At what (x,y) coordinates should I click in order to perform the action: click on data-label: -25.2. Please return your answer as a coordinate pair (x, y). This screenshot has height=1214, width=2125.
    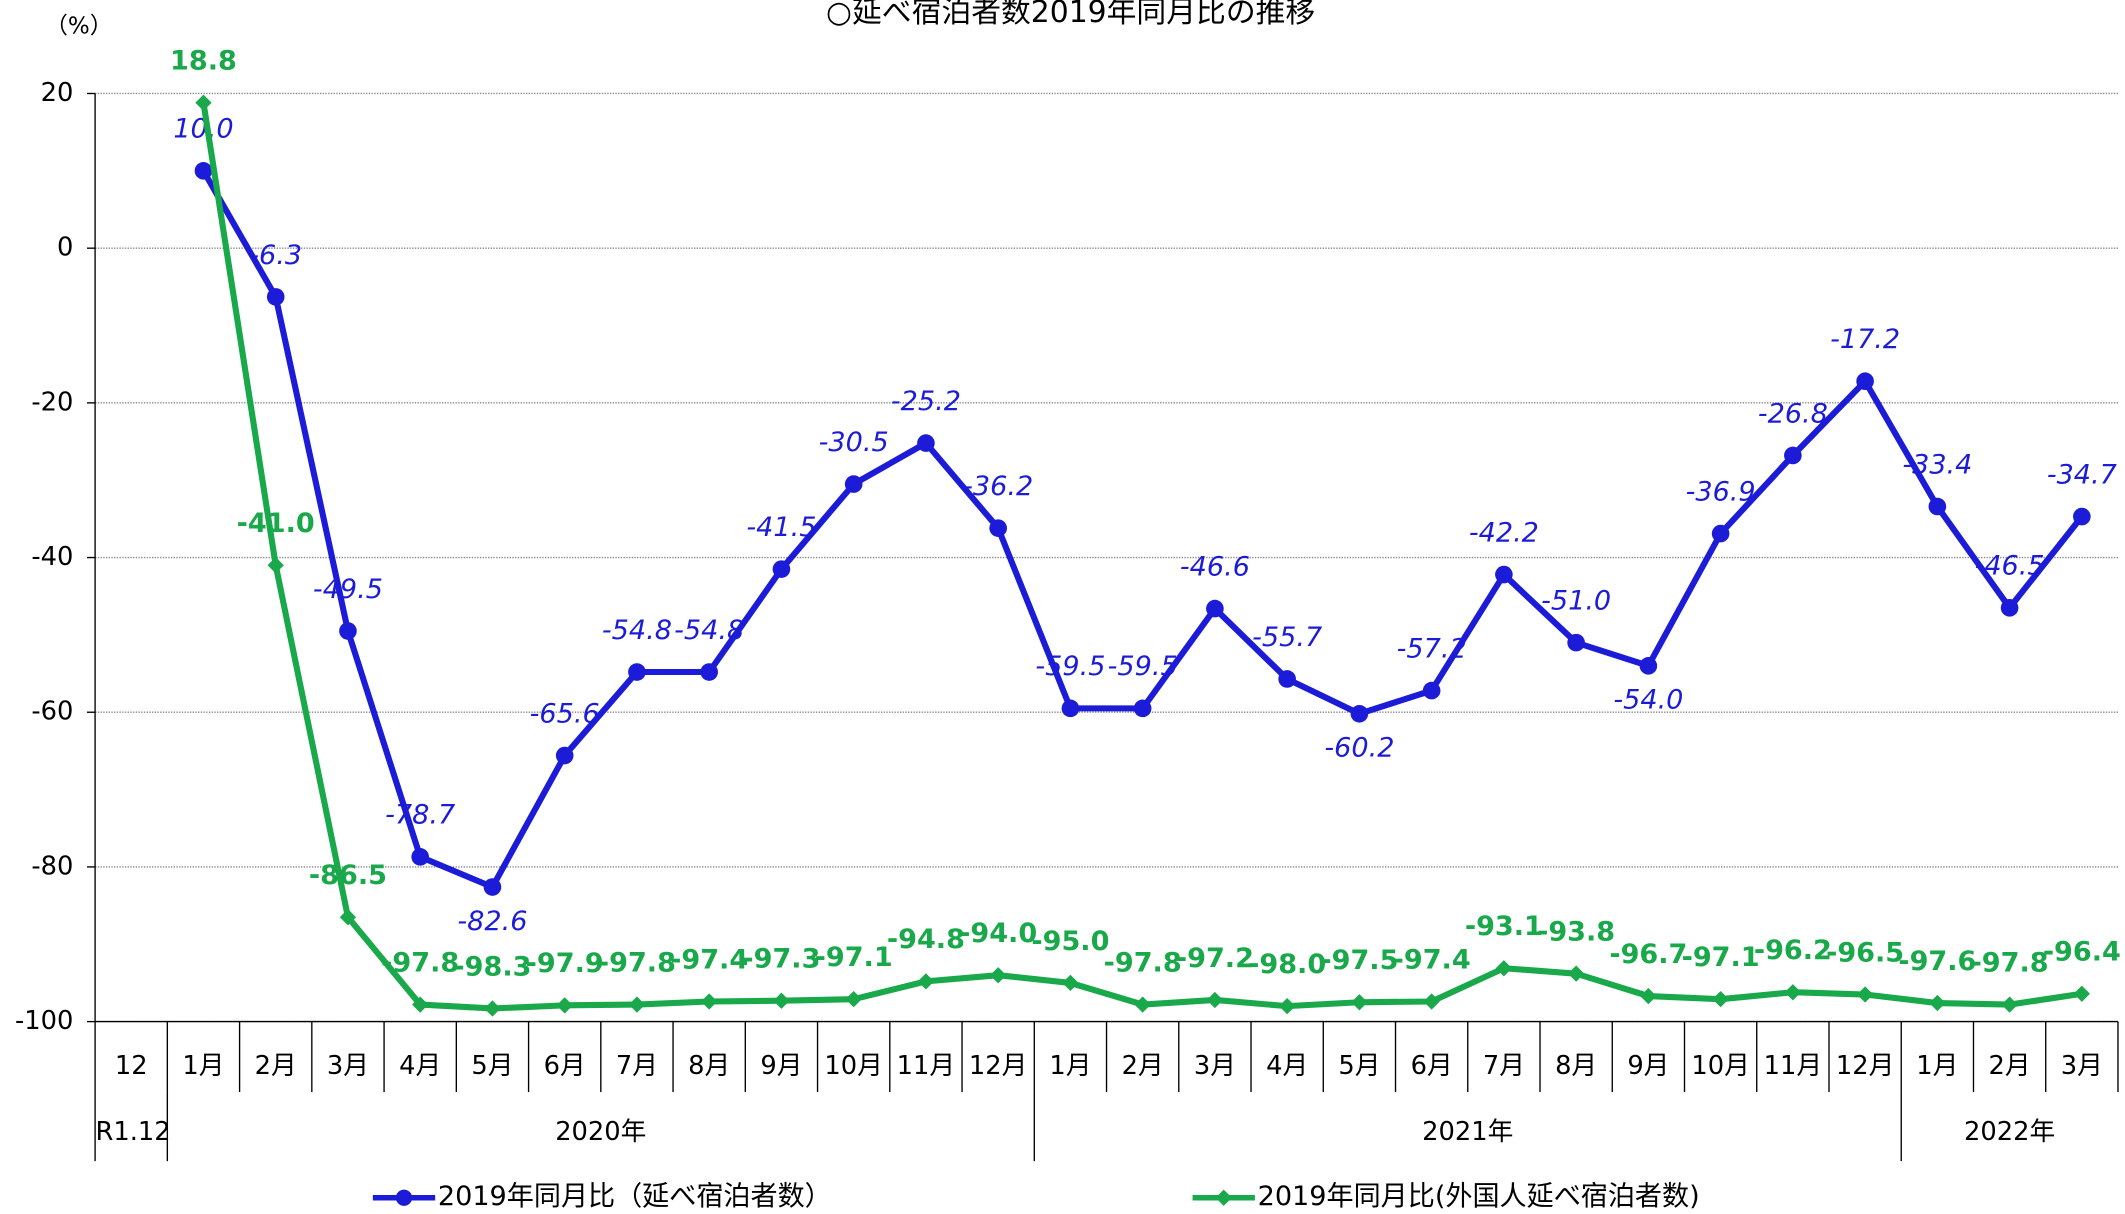
    Looking at the image, I should click on (926, 401).